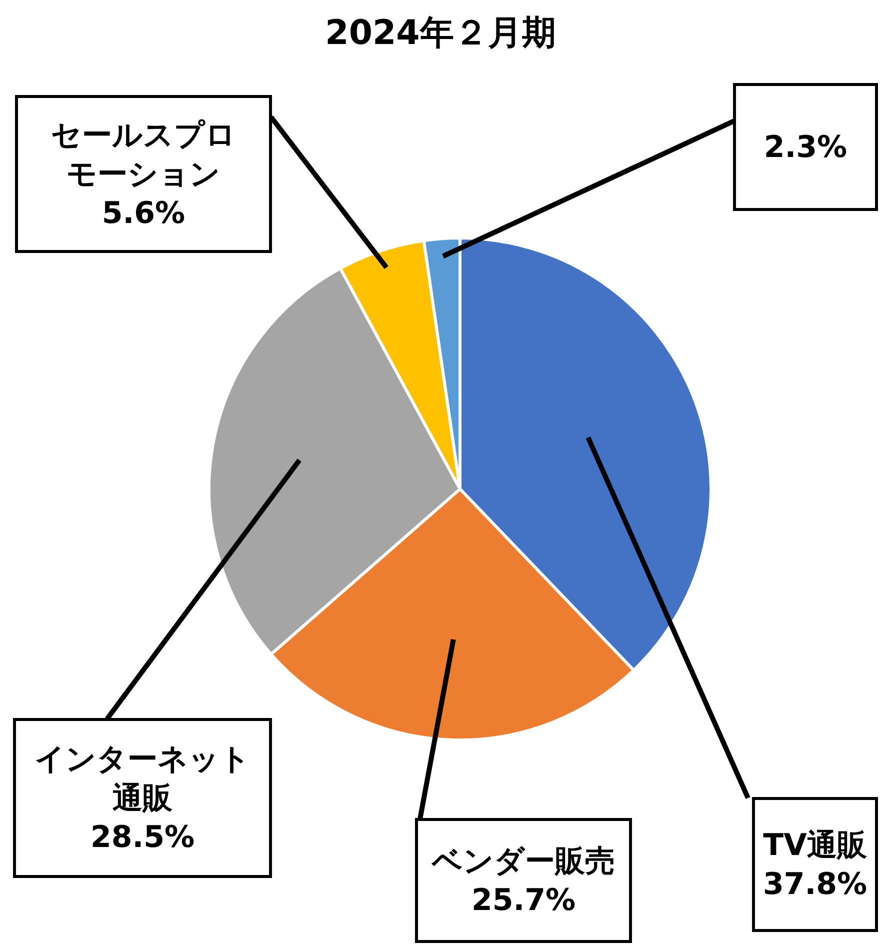  What do you see at coordinates (143, 779) in the screenshot?
I see `slice-label: インターネット通販` at bounding box center [143, 779].